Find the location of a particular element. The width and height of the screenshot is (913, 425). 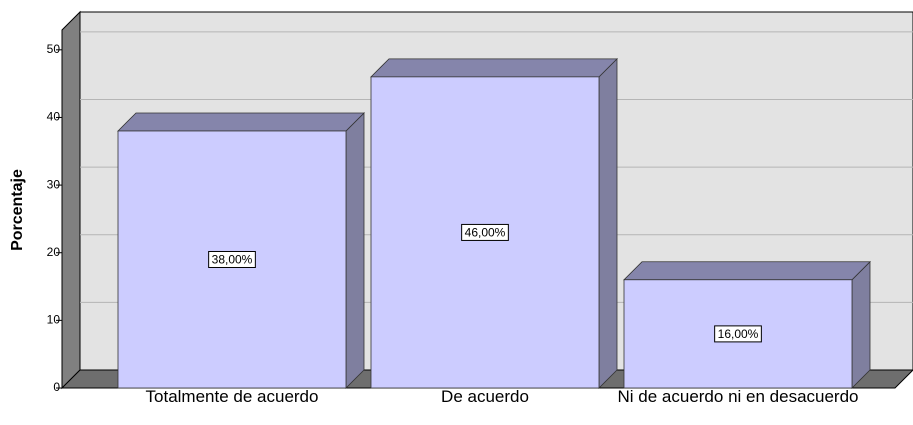

y-axis-label: Porcentaje is located at coordinates (17, 210).